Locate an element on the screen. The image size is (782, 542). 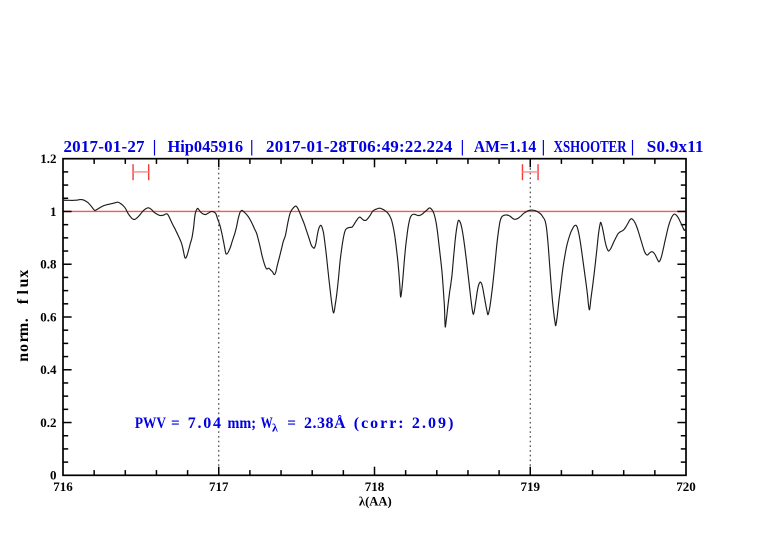
svg-text: 0.2 is located at coordinates (48, 422).